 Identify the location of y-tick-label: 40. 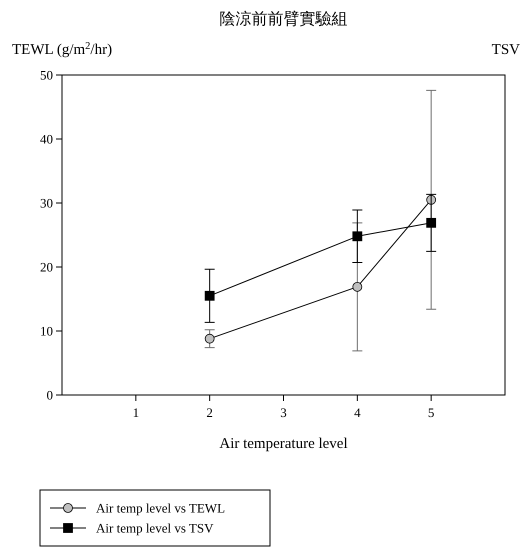
(46, 139).